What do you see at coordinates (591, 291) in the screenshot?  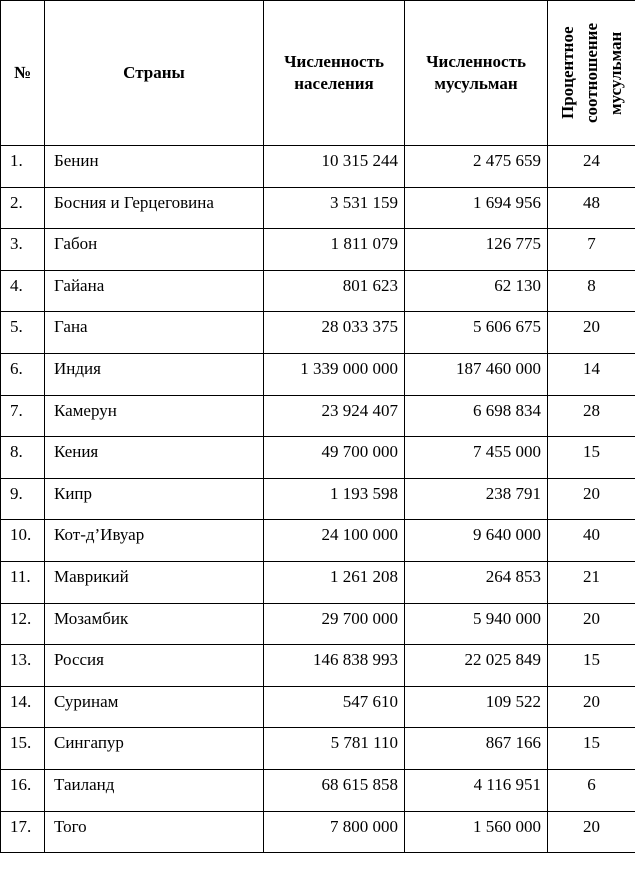 I see `table-cell: 8` at bounding box center [591, 291].